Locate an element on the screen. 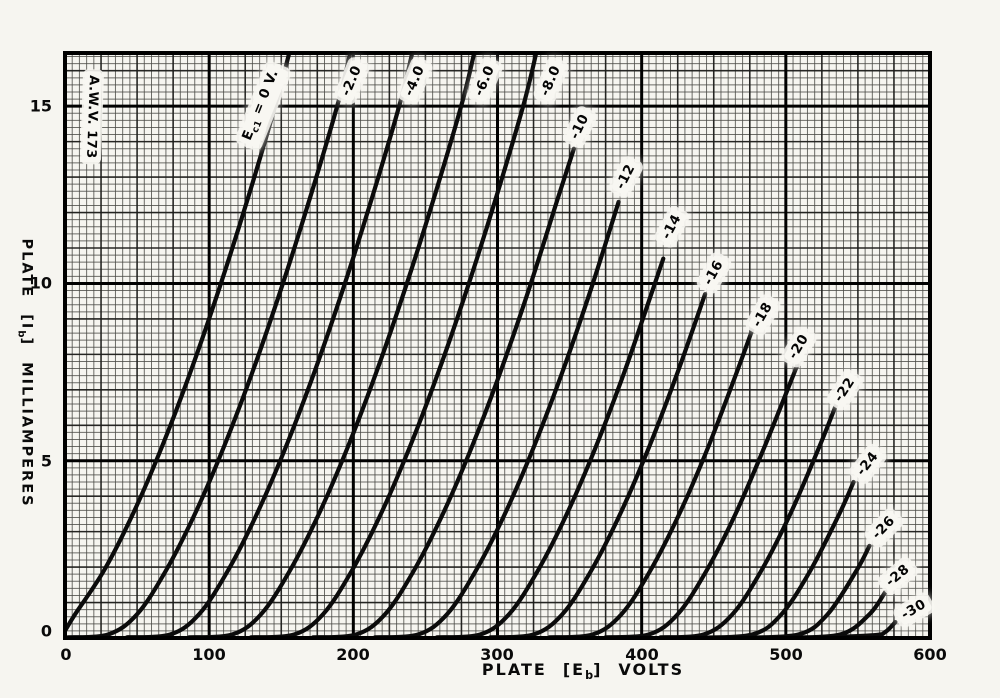 This screenshot has width=1000, height=698. x-axis-title-symbol: [Eb] is located at coordinates (582, 671).